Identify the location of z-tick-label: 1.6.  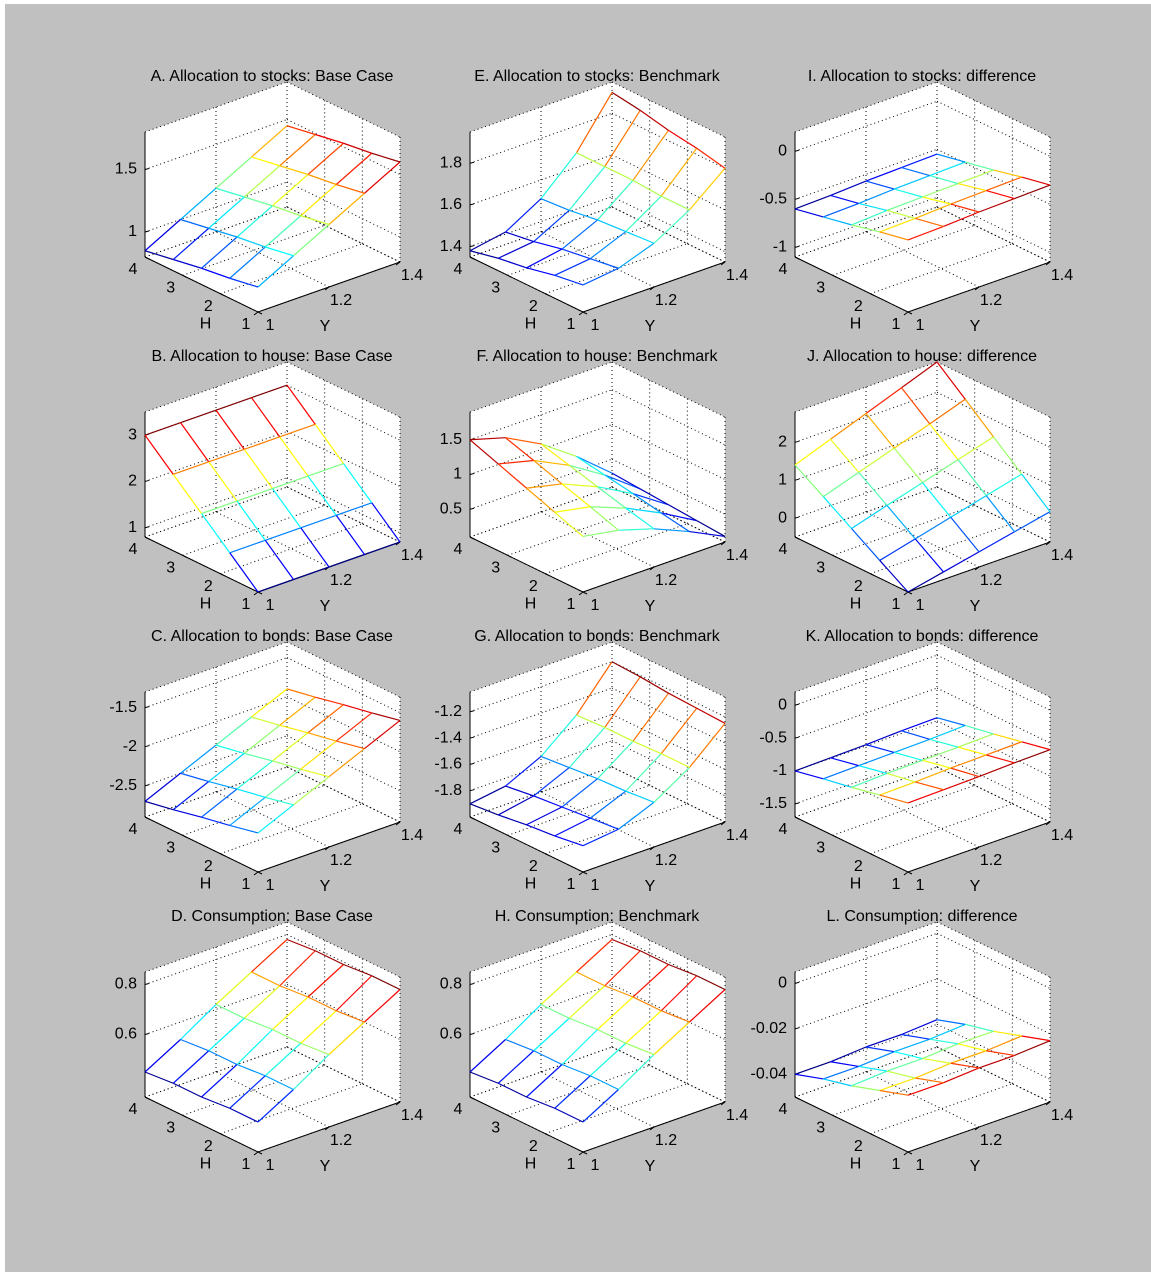
(451, 204).